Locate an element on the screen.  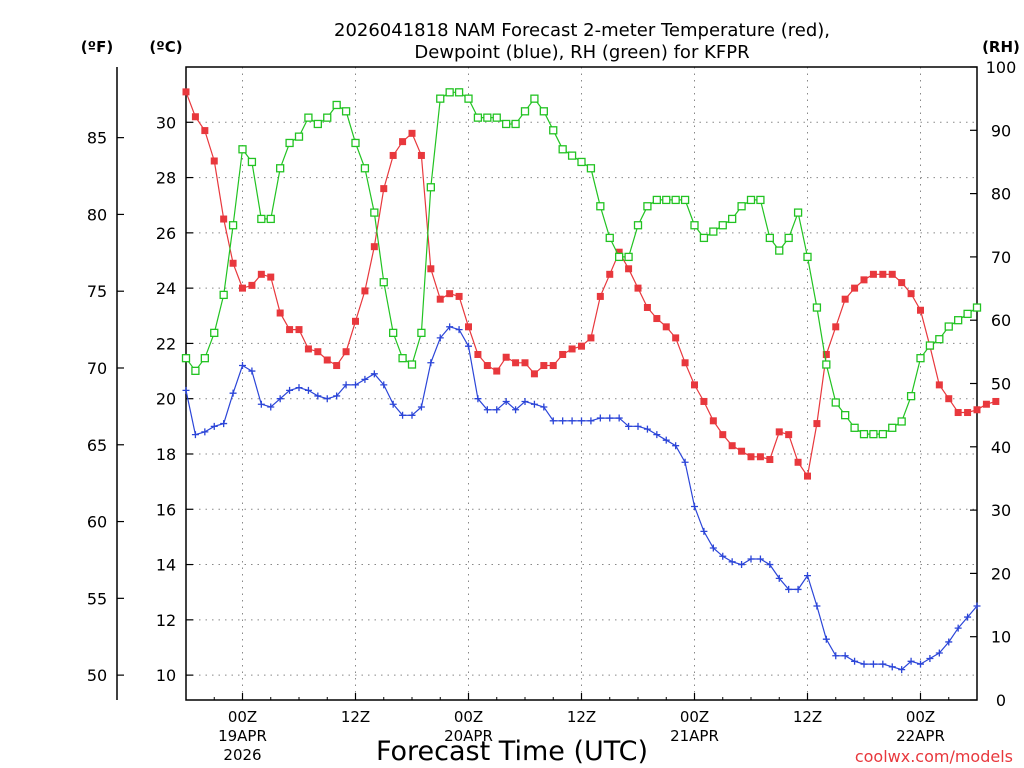
celsius-tick-label: 12 is located at coordinates (166, 620).